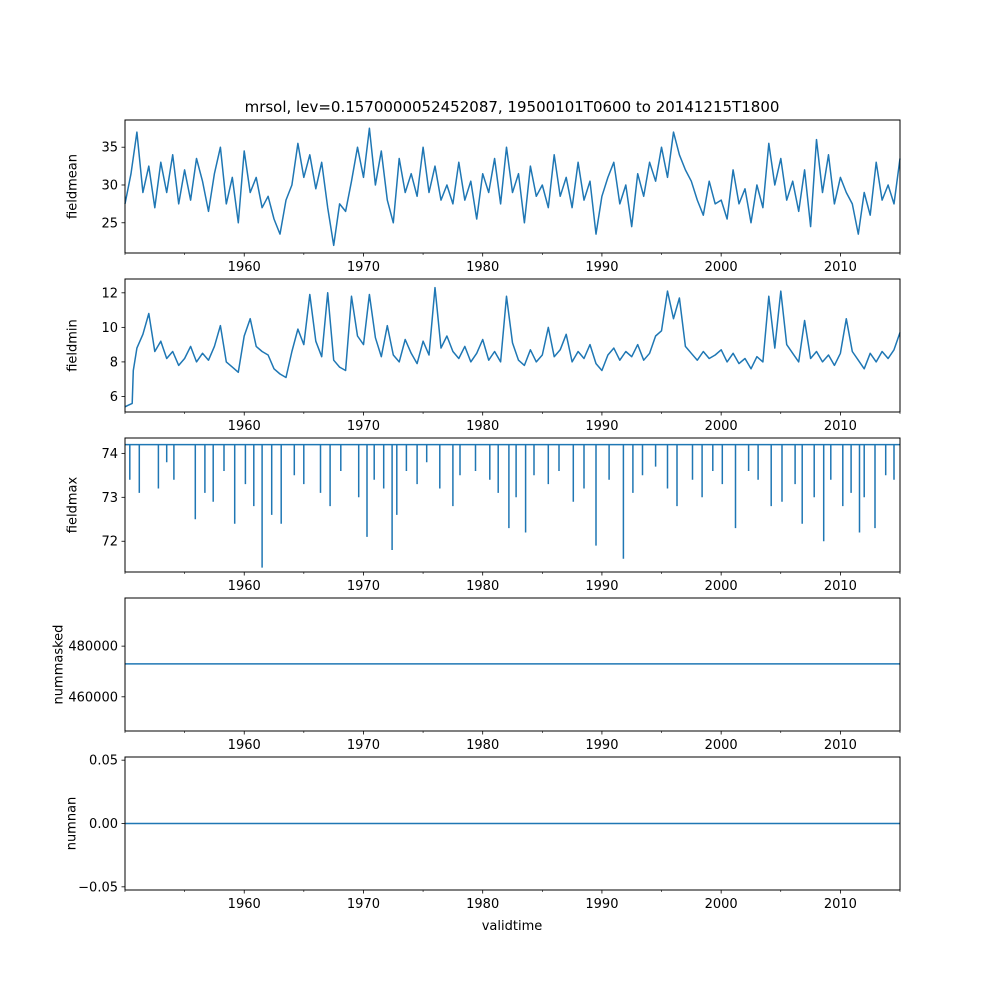 The height and width of the screenshot is (1000, 1000). What do you see at coordinates (93, 647) in the screenshot?
I see `y-tick-label: 480000` at bounding box center [93, 647].